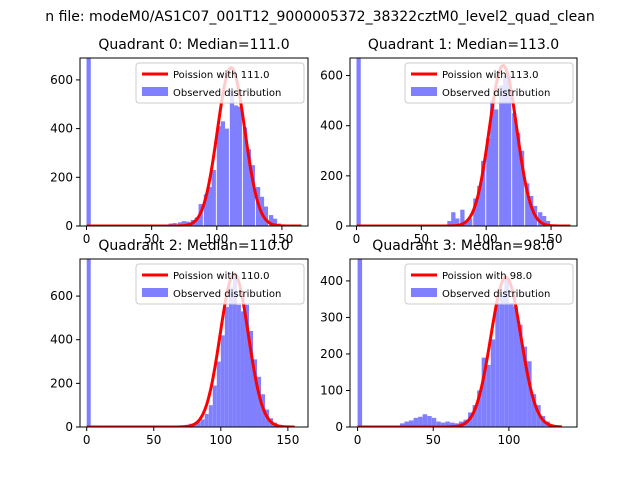 The image size is (640, 480). What do you see at coordinates (281, 239) in the screenshot?
I see `x-tick-label: 150` at bounding box center [281, 239].